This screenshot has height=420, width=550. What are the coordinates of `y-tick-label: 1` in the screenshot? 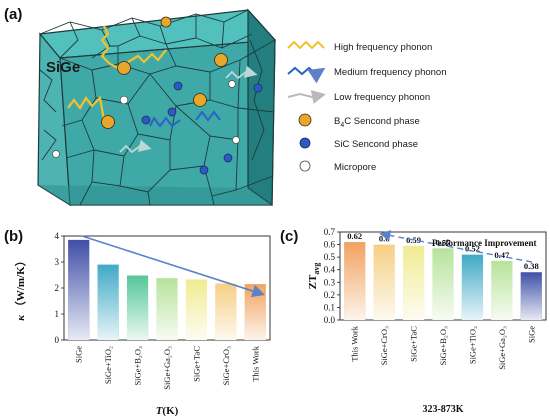 It's located at (57, 314).